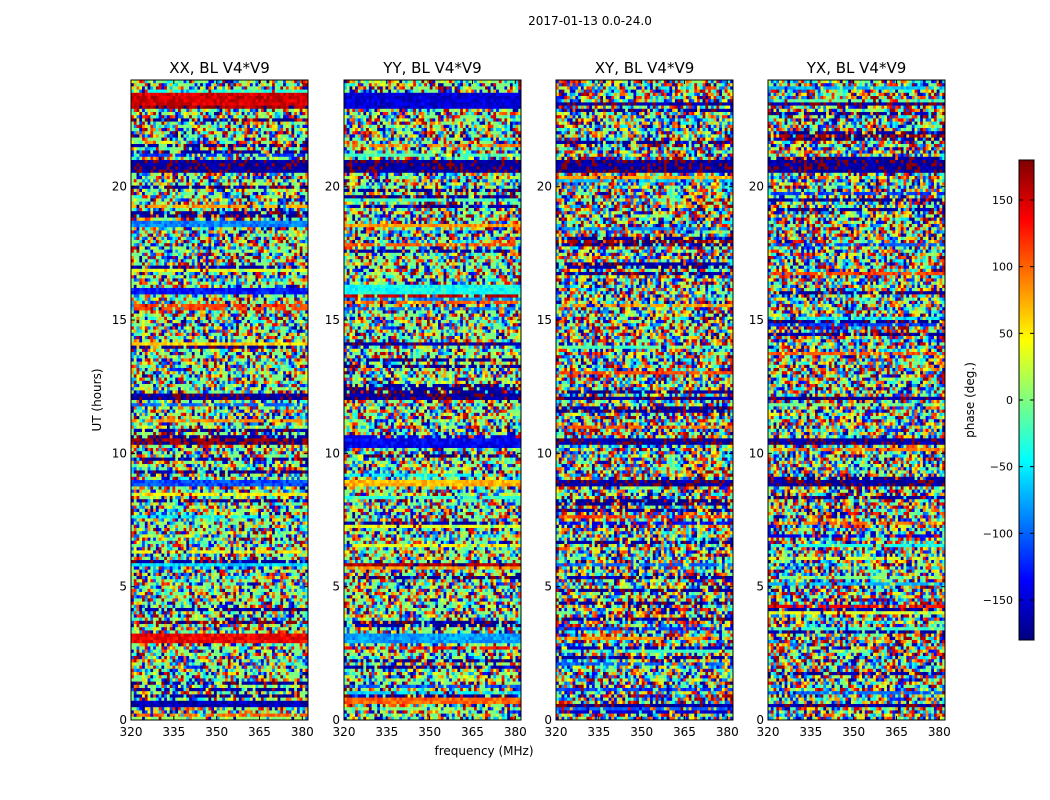  I want to click on colorbar-tick-label: −100, so click(998, 533).